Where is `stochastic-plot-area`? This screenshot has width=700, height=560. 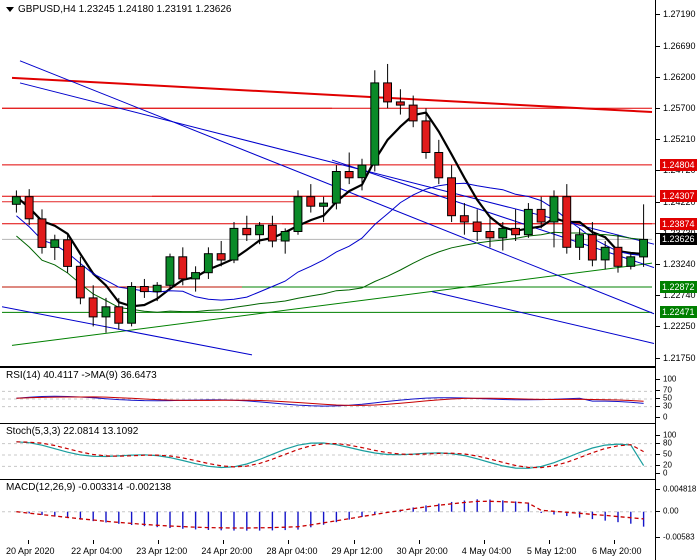
stochastic-plot-area is located at coordinates (329, 451).